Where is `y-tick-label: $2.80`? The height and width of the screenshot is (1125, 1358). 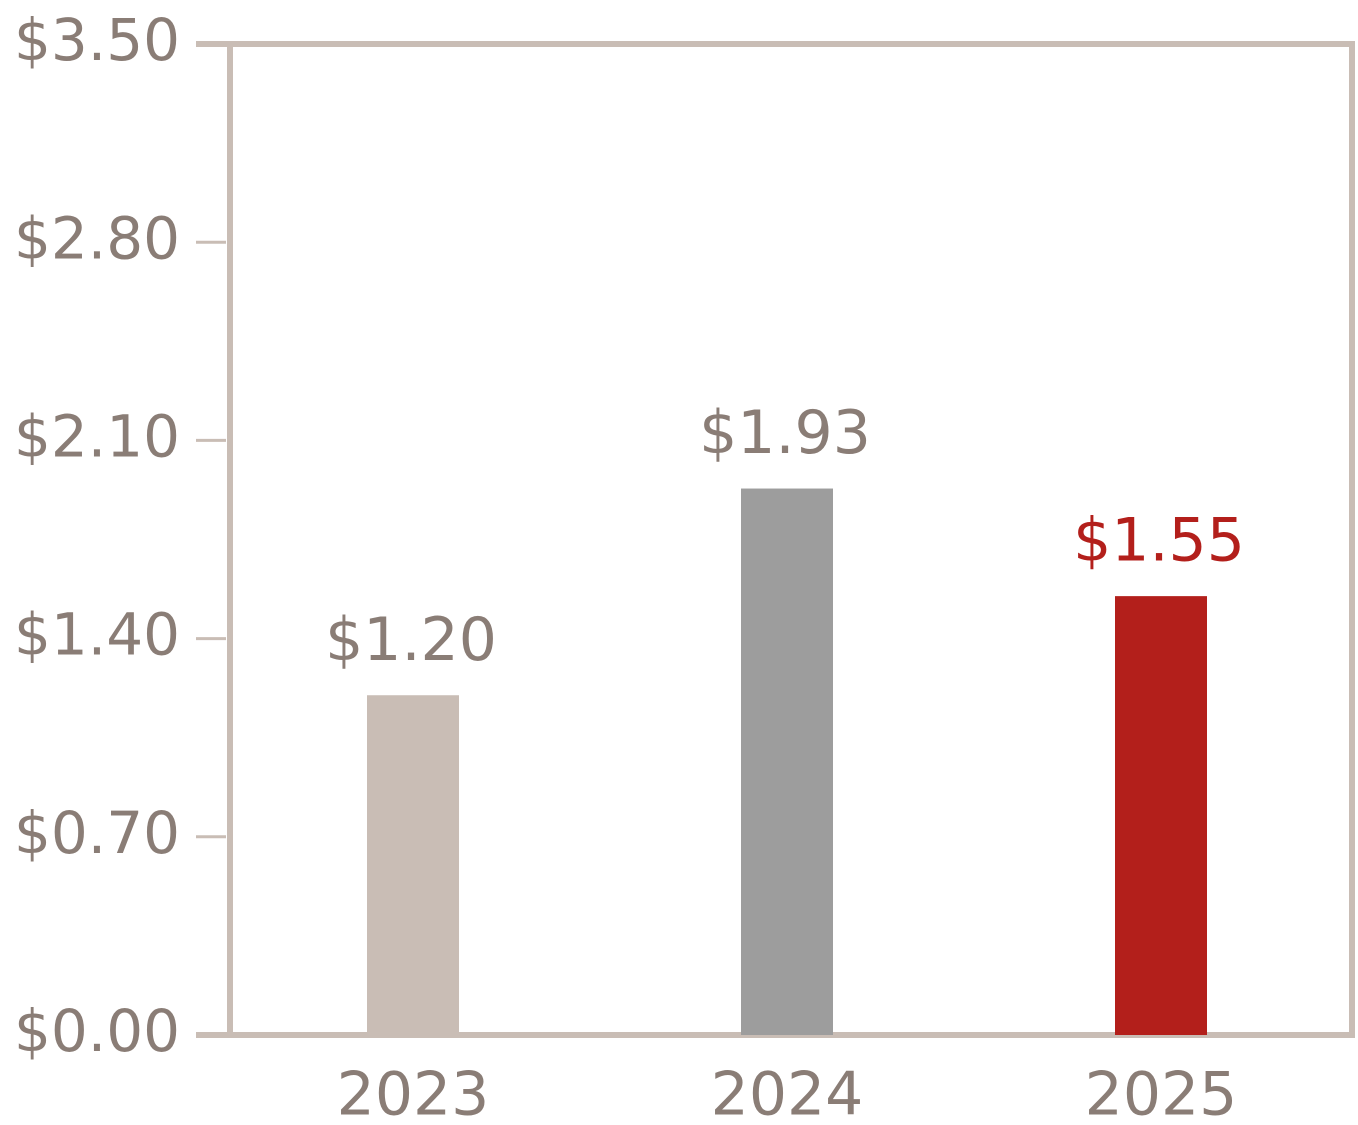 y-tick-label: $2.80 is located at coordinates (97, 238).